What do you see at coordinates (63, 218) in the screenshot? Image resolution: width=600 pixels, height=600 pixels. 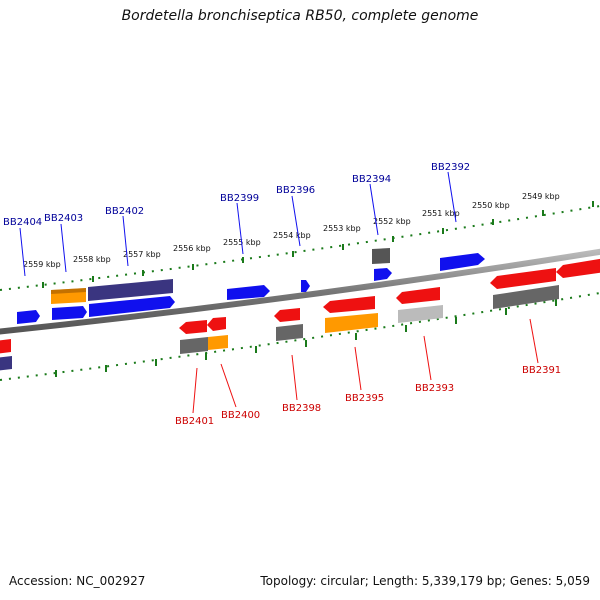 I see `gene-label-bb2403: BB2403` at bounding box center [63, 218].